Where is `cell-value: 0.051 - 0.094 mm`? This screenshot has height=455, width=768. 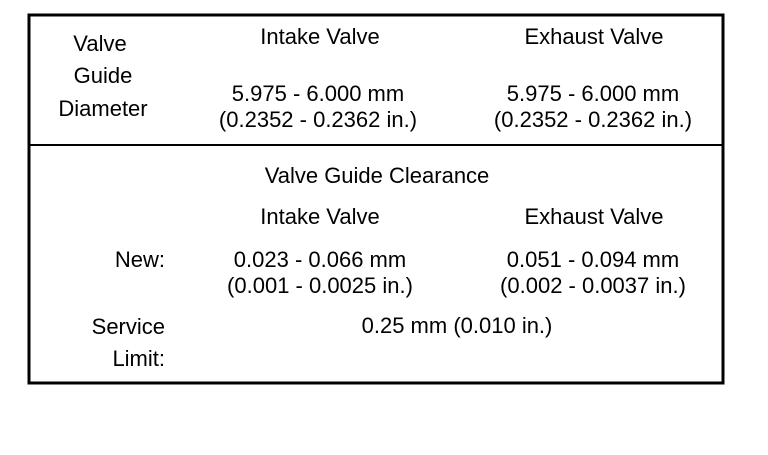
cell-value: 0.051 - 0.094 mm is located at coordinates (593, 259).